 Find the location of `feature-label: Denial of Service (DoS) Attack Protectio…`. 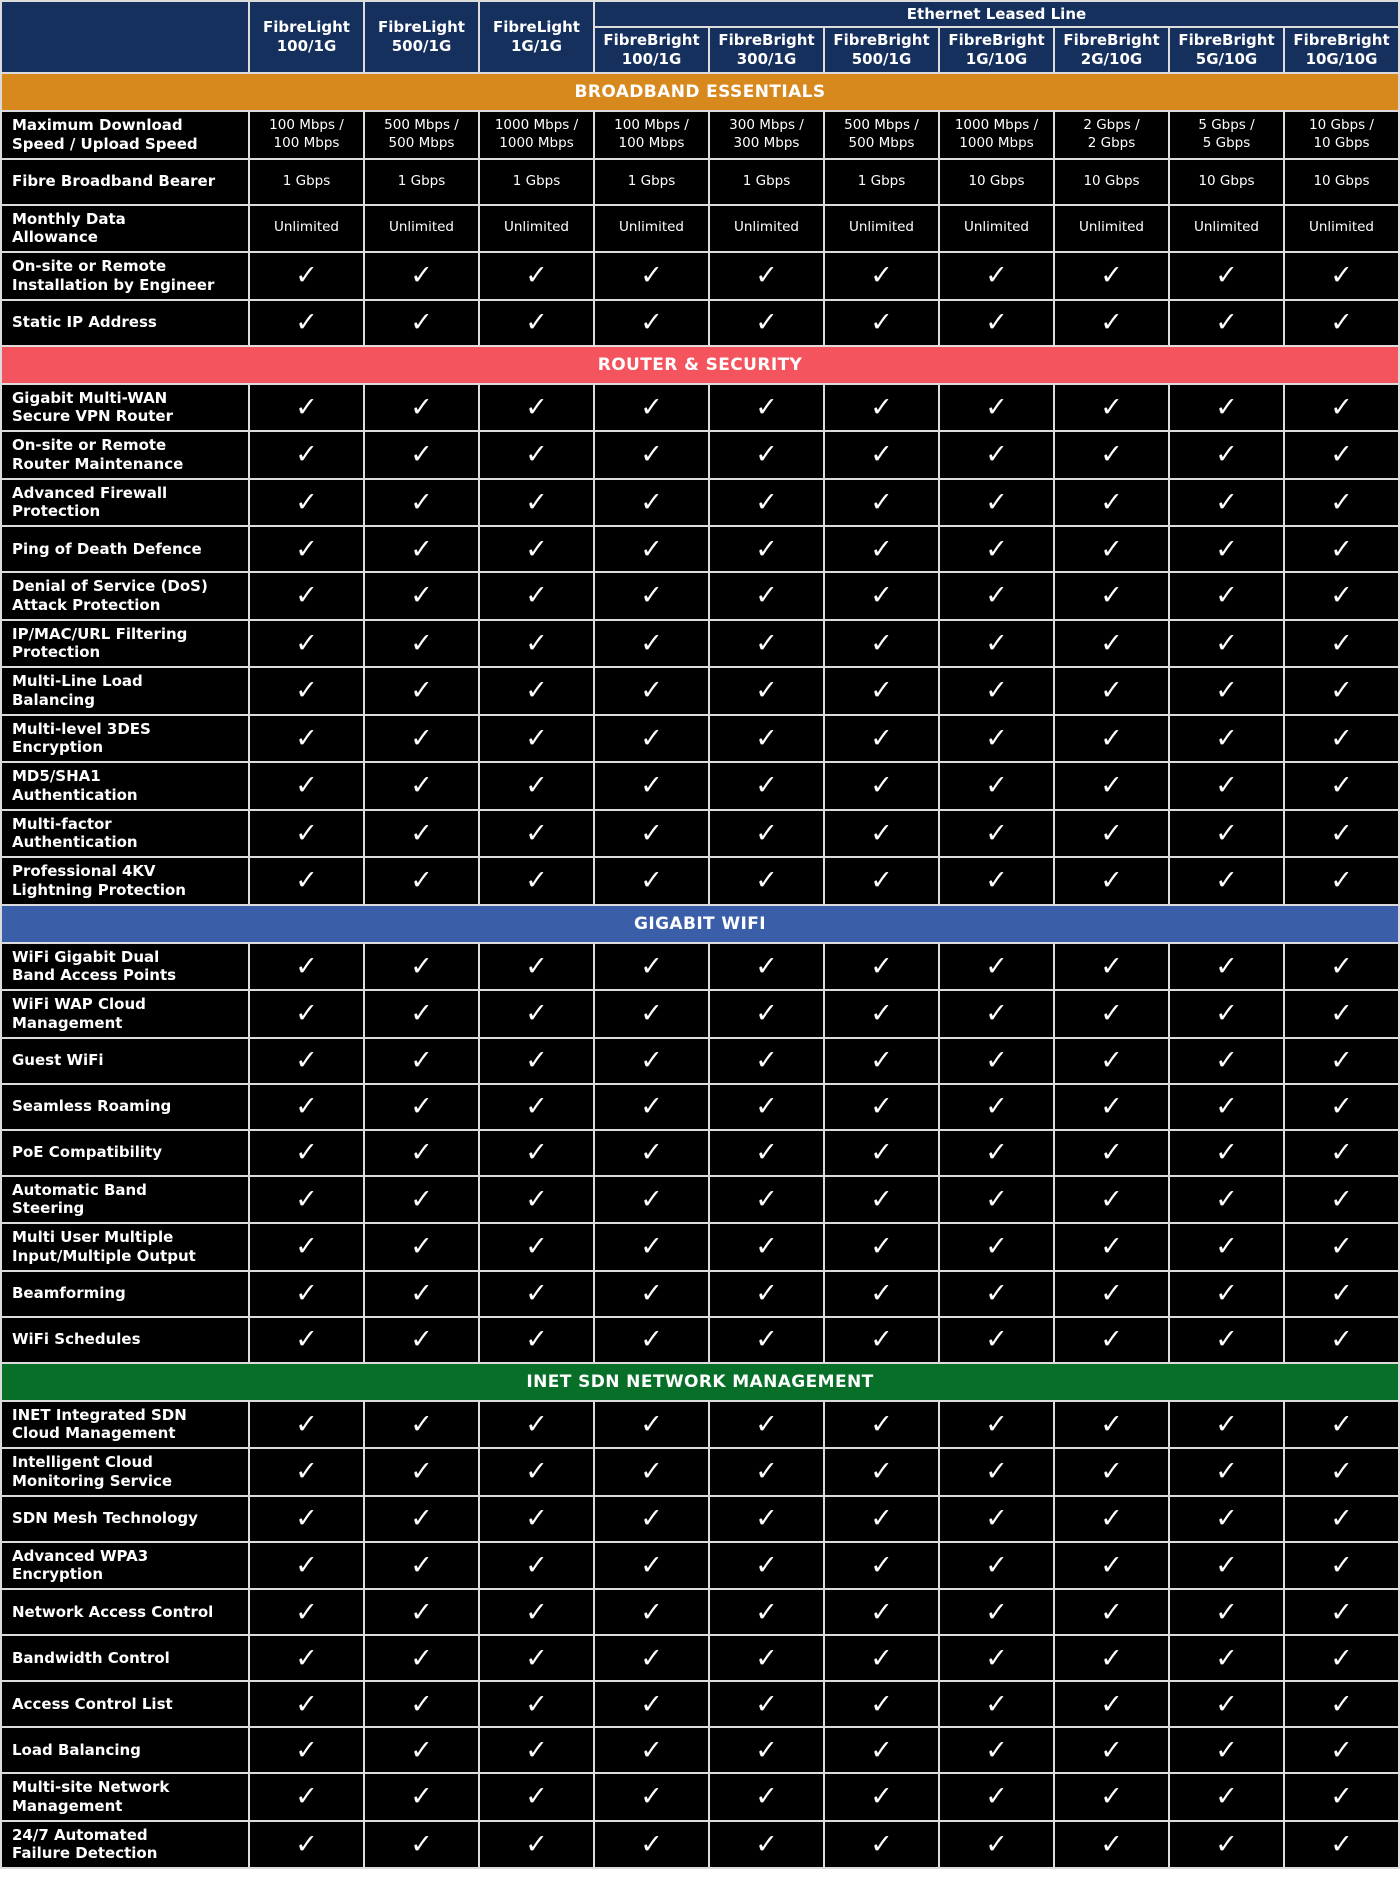

feature-label: Denial of Service (DoS) Attack Protectio… is located at coordinates (125, 596).